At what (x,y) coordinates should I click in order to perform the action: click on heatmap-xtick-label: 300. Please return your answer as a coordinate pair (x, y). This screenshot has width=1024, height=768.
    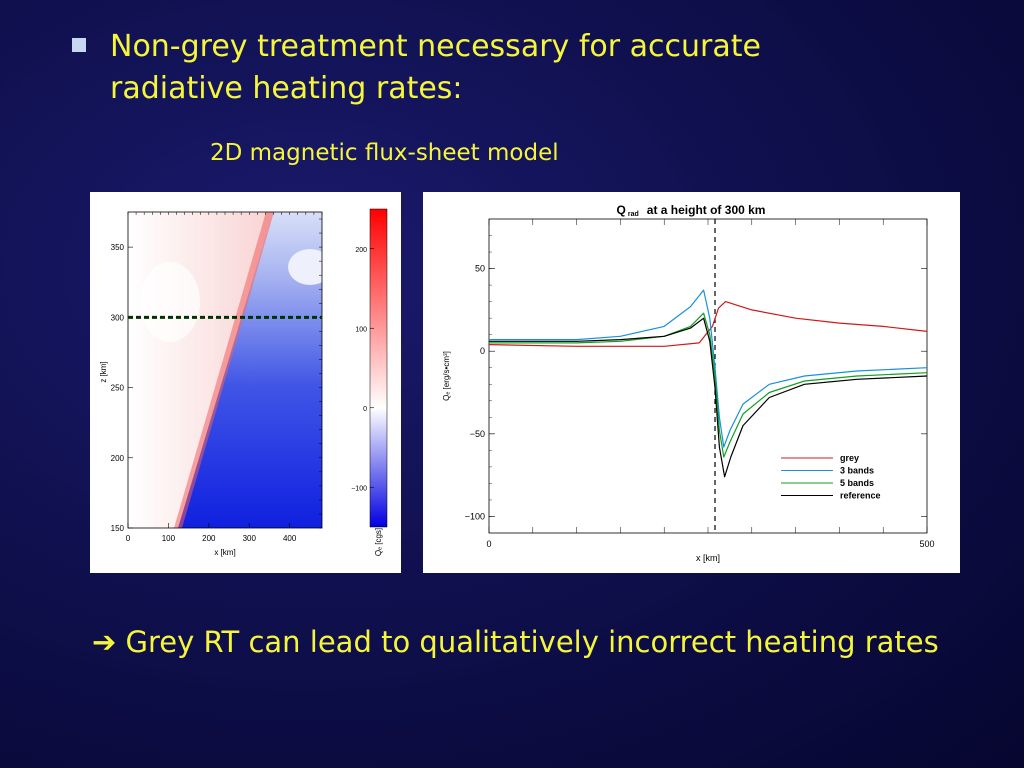
    Looking at the image, I should click on (250, 538).